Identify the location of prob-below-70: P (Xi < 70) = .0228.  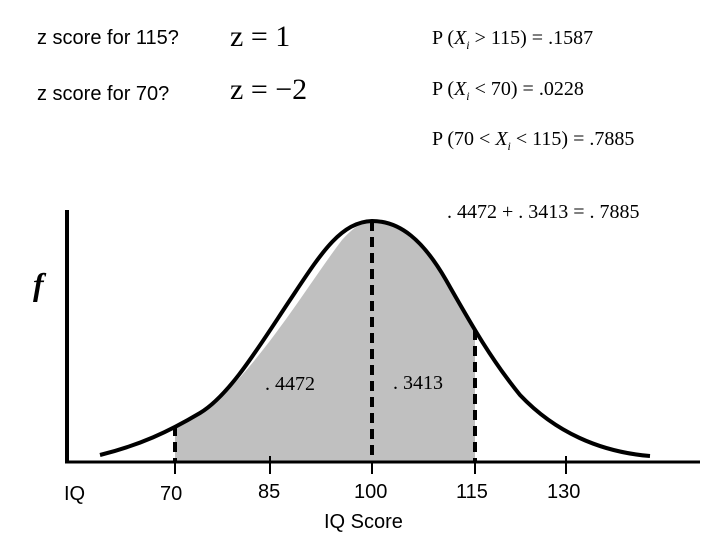
(508, 90).